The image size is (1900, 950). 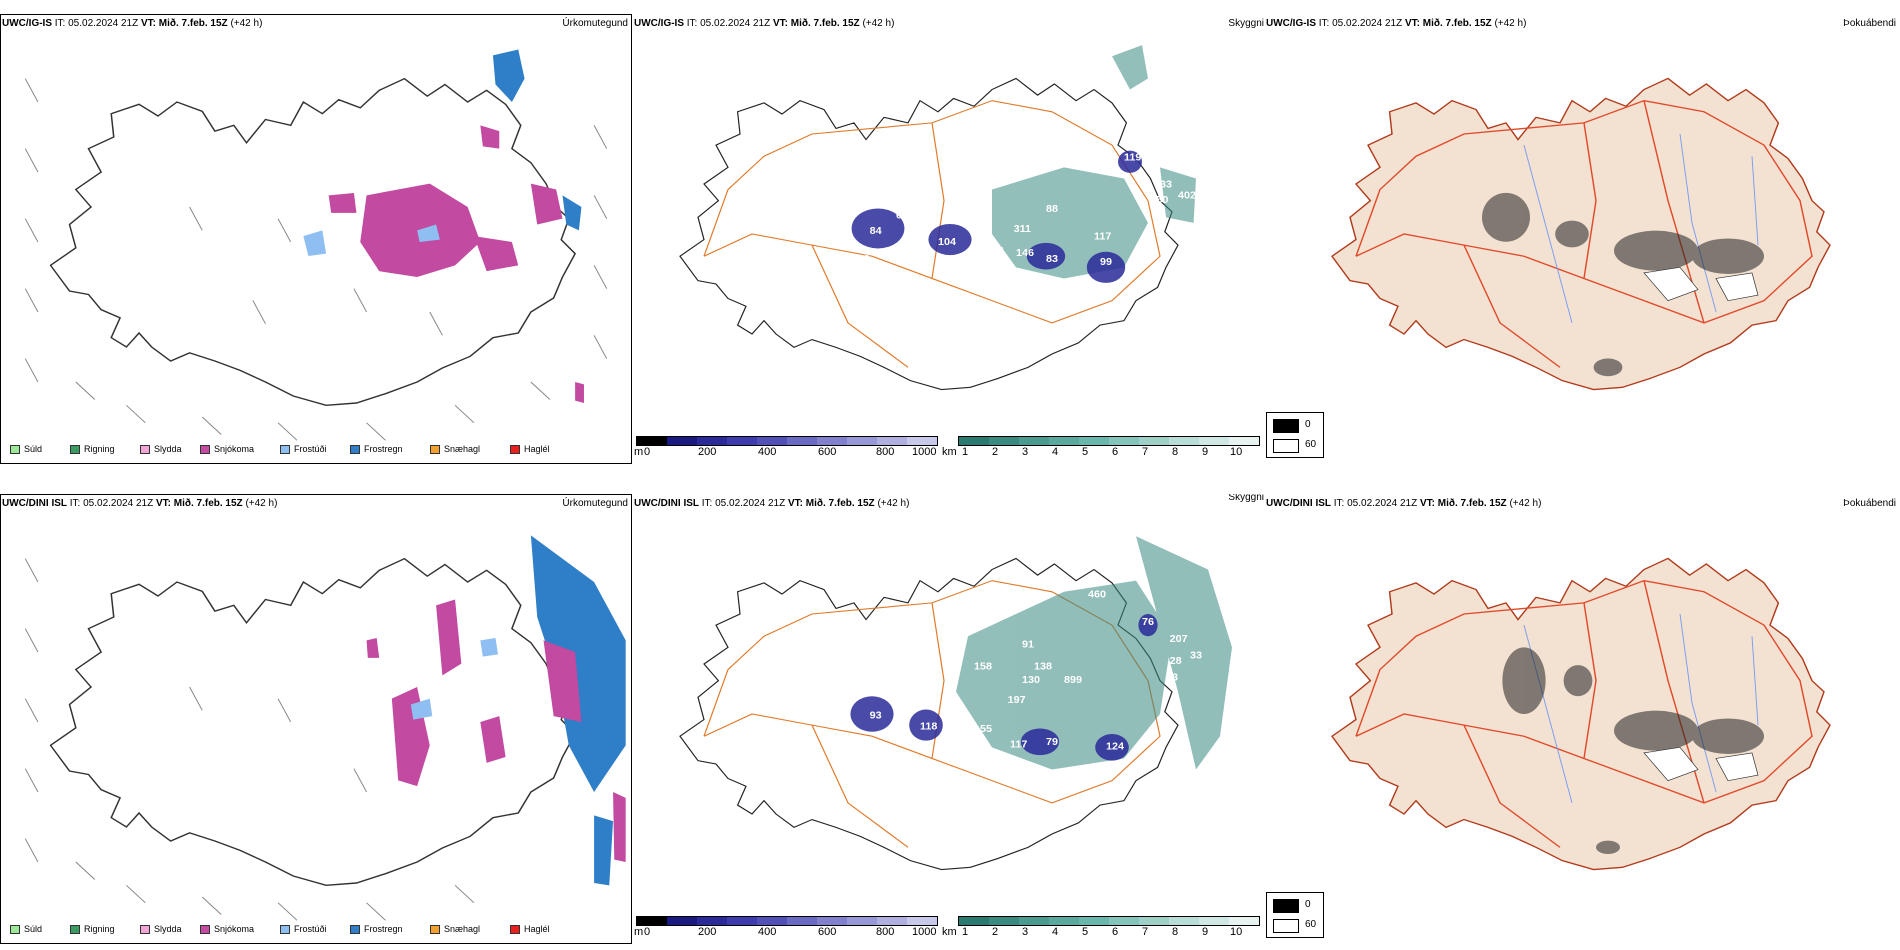 What do you see at coordinates (462, 929) in the screenshot?
I see `legend-label: Snæhagl` at bounding box center [462, 929].